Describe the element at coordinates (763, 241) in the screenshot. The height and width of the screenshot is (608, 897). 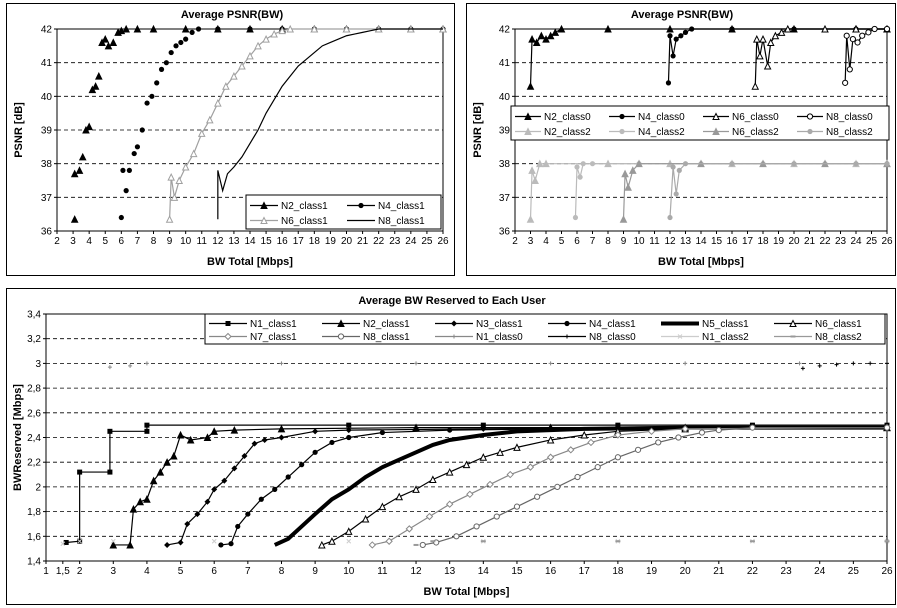
I see `x-tick-label: 18` at that location.